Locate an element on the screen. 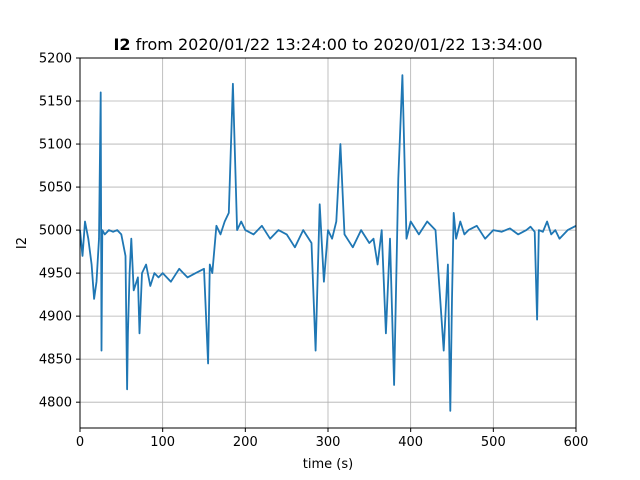 This screenshot has width=640, height=480. x-tick-label: 600 is located at coordinates (576, 442).